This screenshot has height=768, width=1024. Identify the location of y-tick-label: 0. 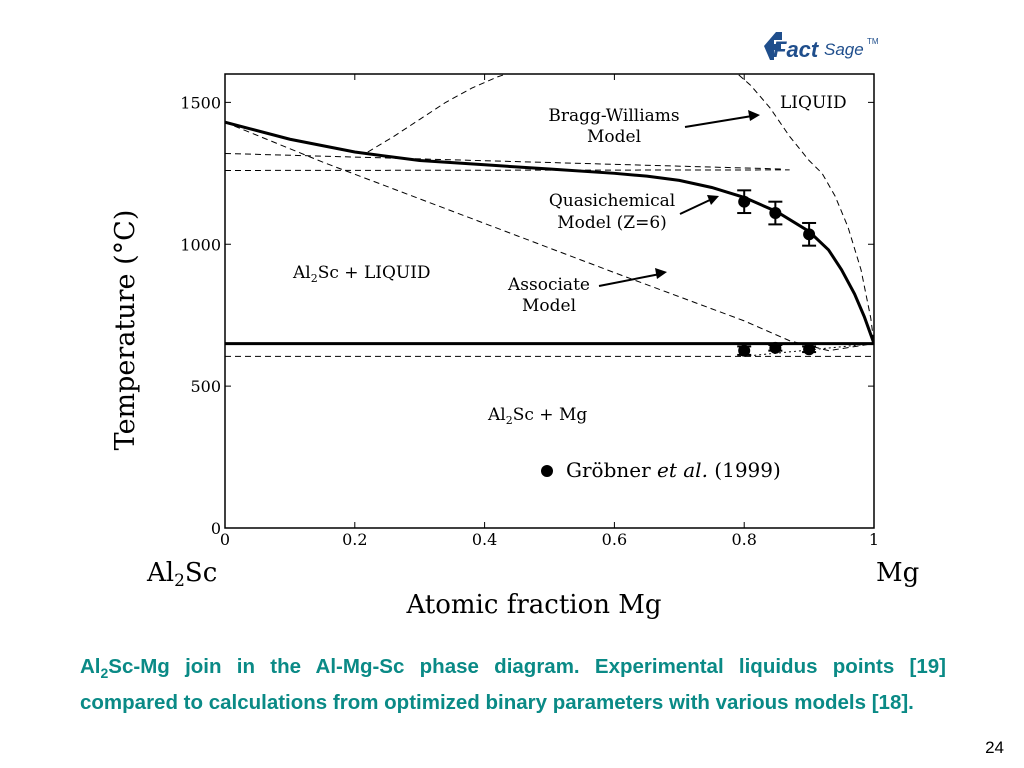
(216, 528).